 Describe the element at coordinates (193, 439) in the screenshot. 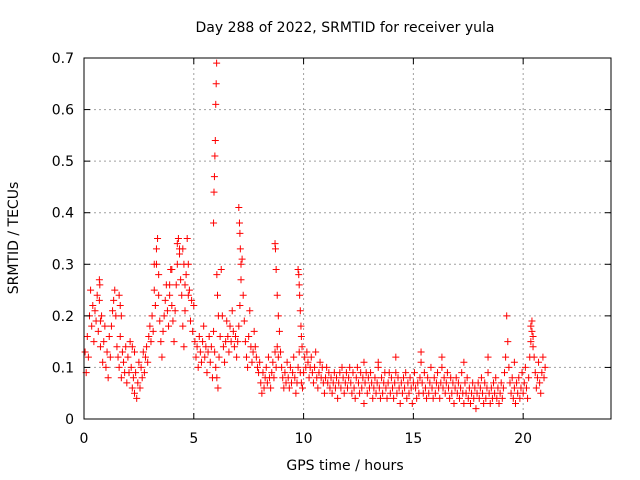

I see `x-tick-label: 5` at that location.